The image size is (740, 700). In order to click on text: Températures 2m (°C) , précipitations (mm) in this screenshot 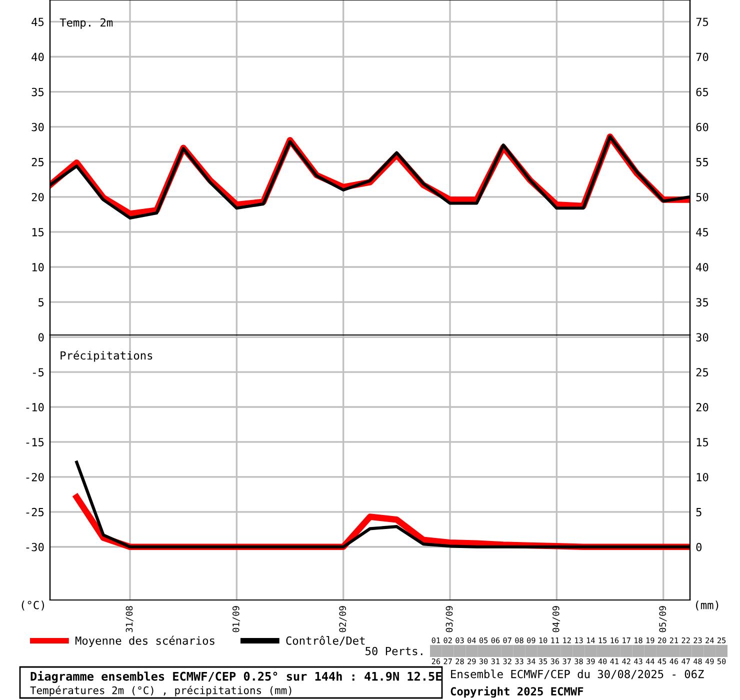, I will do `click(161, 691)`.